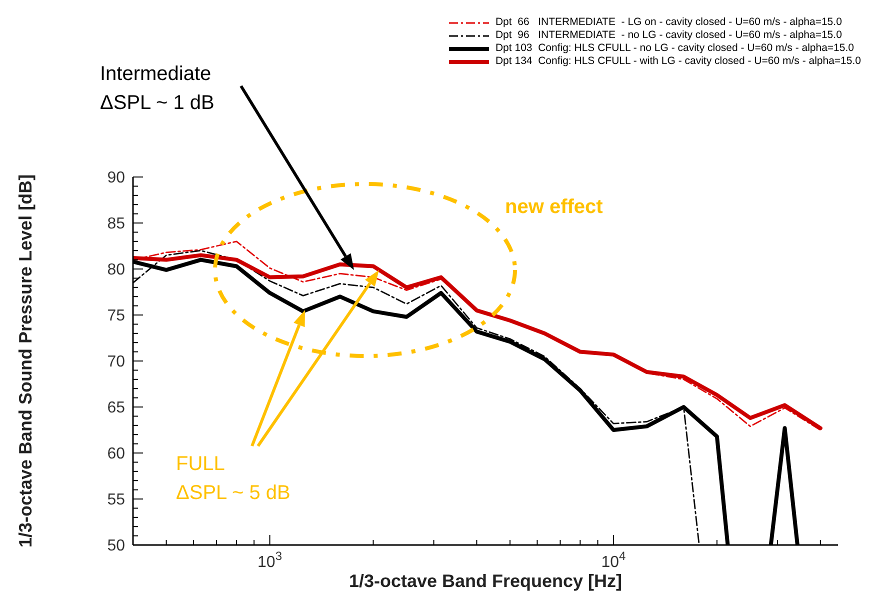  I want to click on y-tick-label: 65, so click(116, 408).